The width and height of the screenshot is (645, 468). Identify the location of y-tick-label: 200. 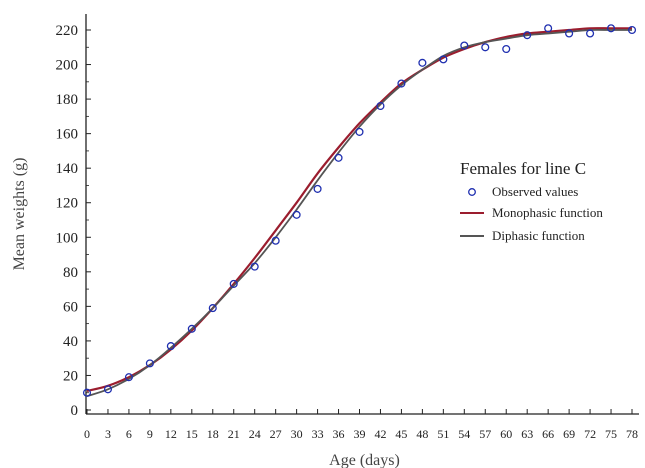
(67, 66).